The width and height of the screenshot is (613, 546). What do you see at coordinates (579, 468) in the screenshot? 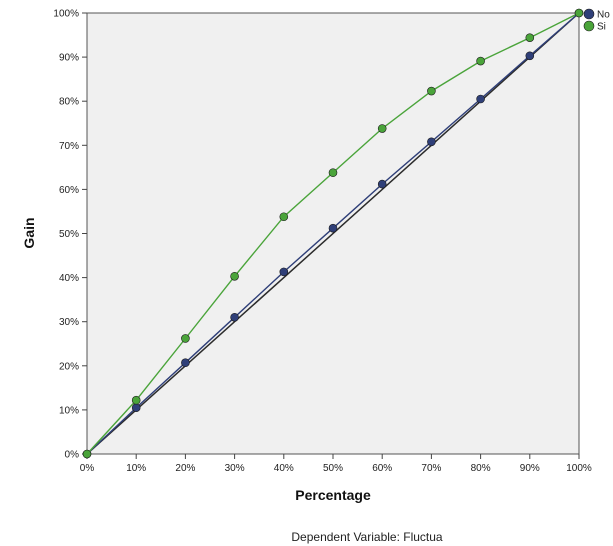
I see `x-tick-label: 100%` at bounding box center [579, 468].